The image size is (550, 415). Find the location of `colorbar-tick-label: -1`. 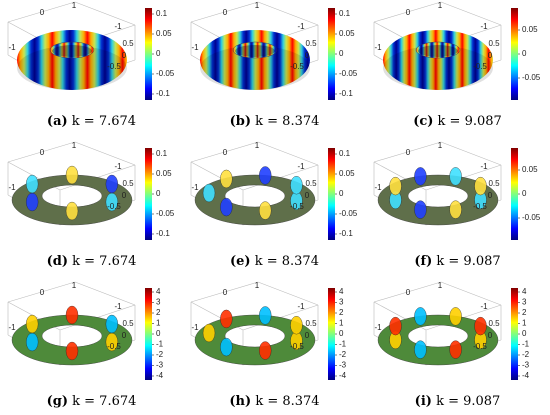

colorbar-tick-label: -1 is located at coordinates (160, 344).